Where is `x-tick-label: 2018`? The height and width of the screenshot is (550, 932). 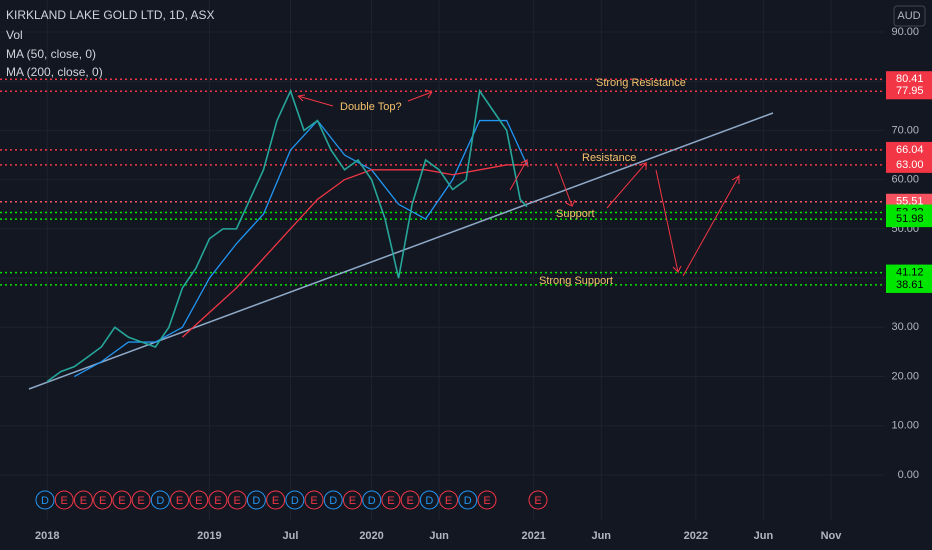
x-tick-label: 2018 is located at coordinates (47, 536).